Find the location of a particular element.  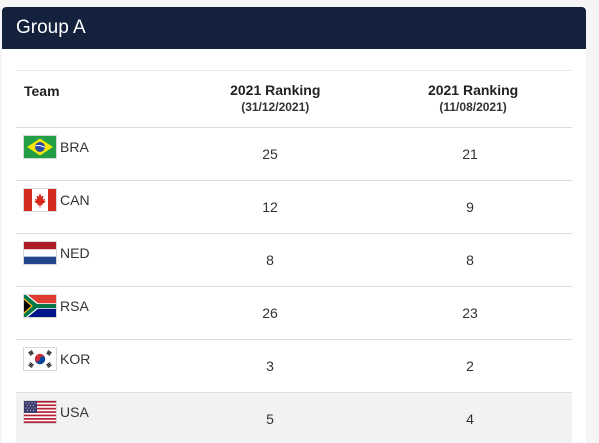

usa-flag-icon is located at coordinates (40, 412).